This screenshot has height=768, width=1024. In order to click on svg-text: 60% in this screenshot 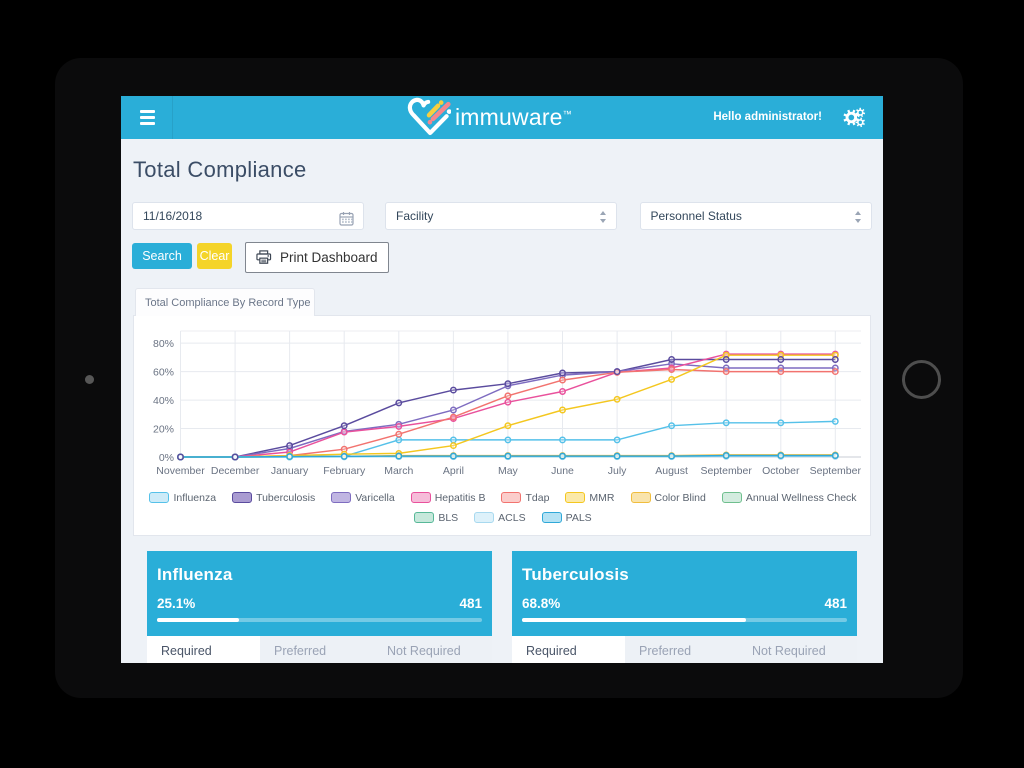, I will do `click(163, 372)`.